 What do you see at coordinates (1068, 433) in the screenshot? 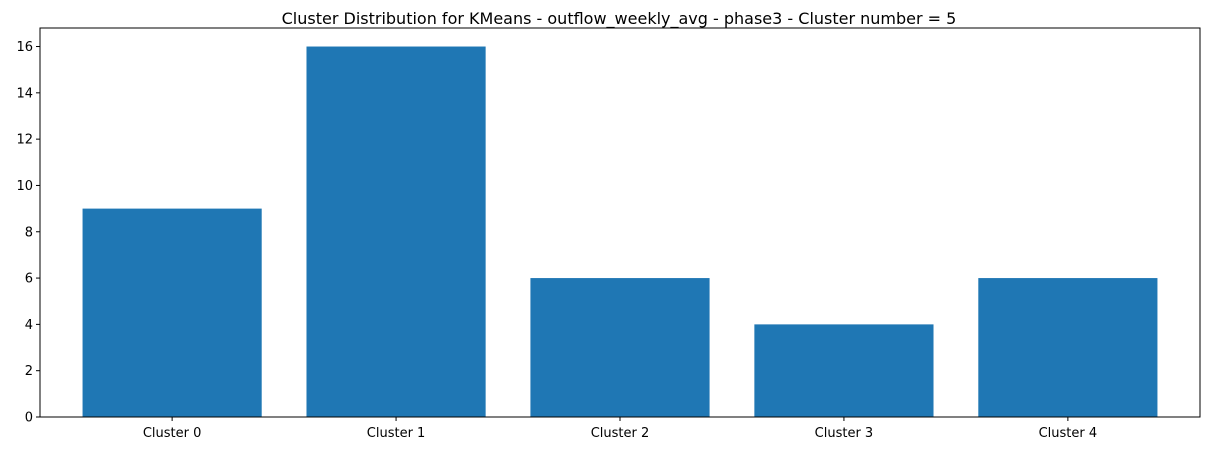
I see `x-tick-label: Cluster 4` at bounding box center [1068, 433].